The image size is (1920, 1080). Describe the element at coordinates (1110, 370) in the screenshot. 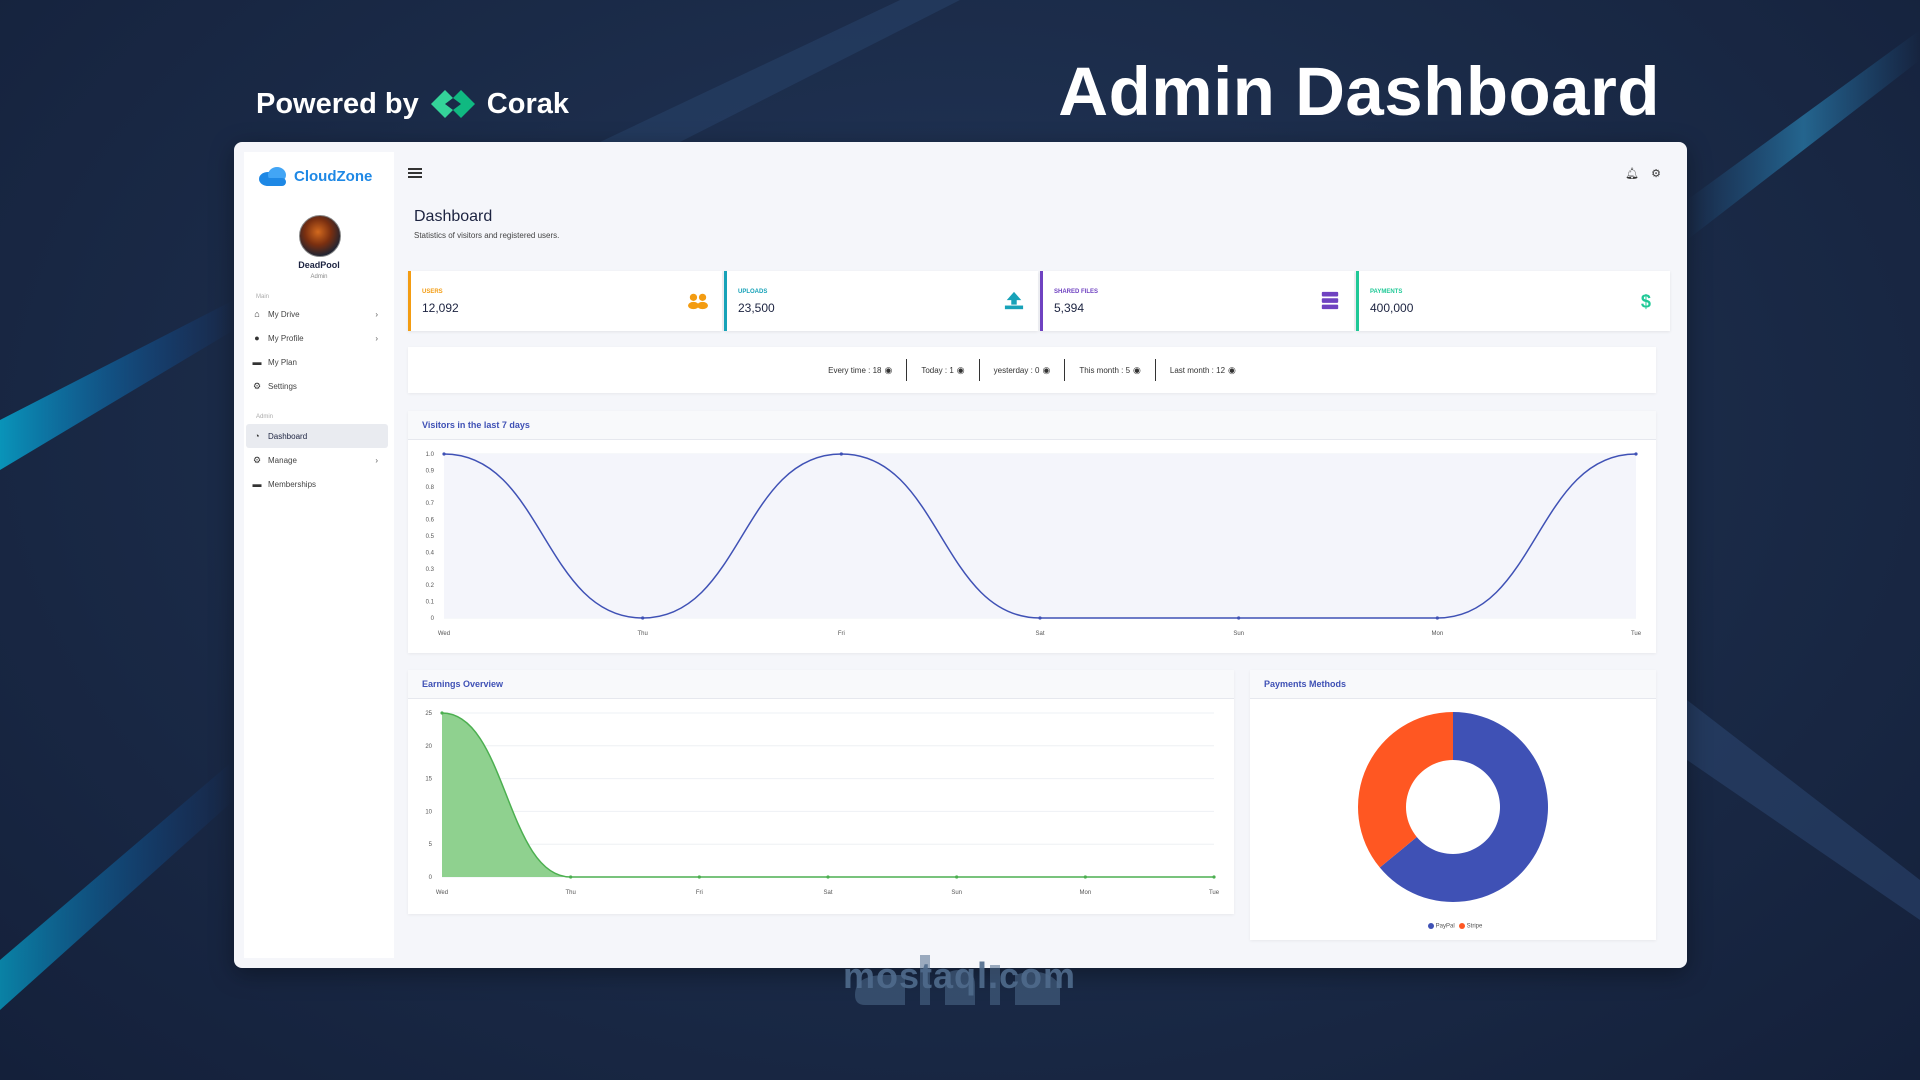

I see `visit-stat: This month : 5 ◉` at that location.